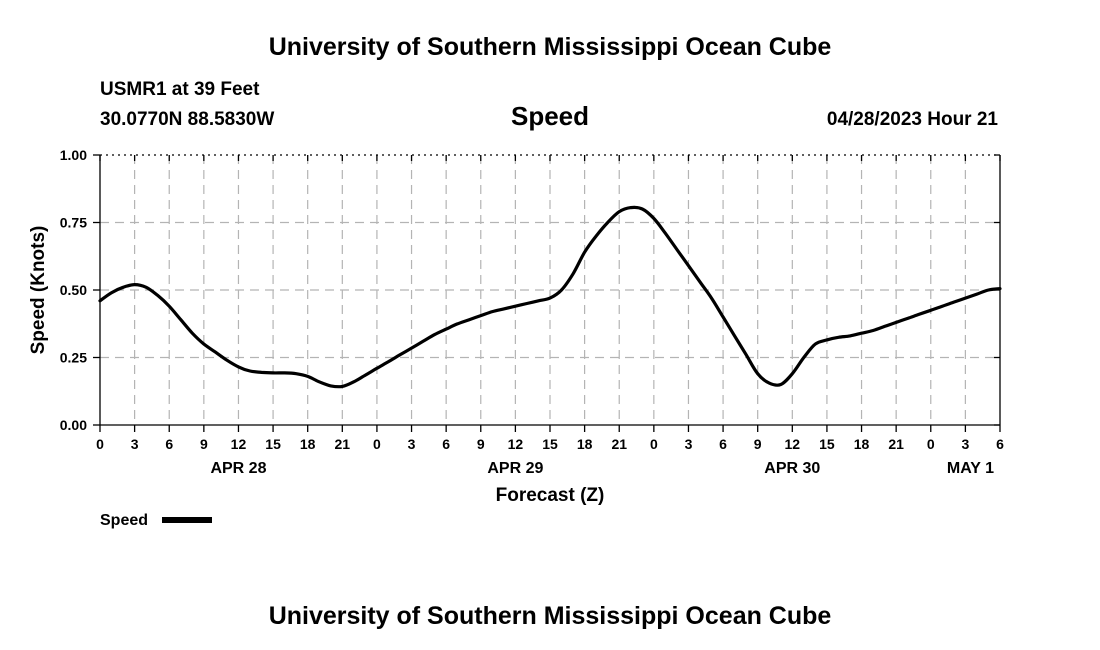 Image resolution: width=1100 pixels, height=650 pixels. Describe the element at coordinates (515, 468) in the screenshot. I see `date-label: APR 29` at that location.